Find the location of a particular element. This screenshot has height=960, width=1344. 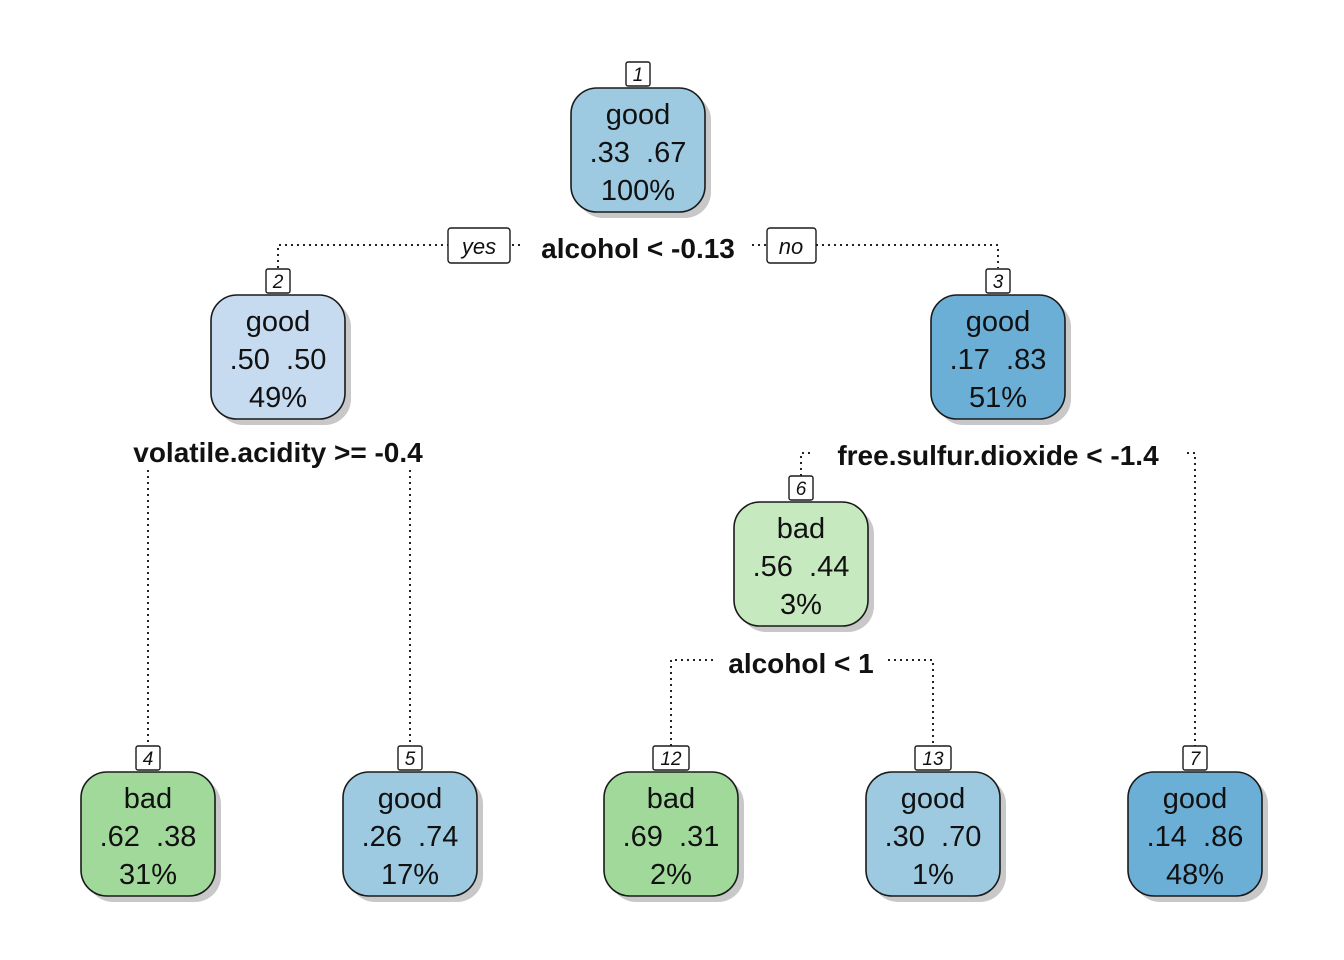

split-label-root: alcohol < -0.13 is located at coordinates (638, 248).